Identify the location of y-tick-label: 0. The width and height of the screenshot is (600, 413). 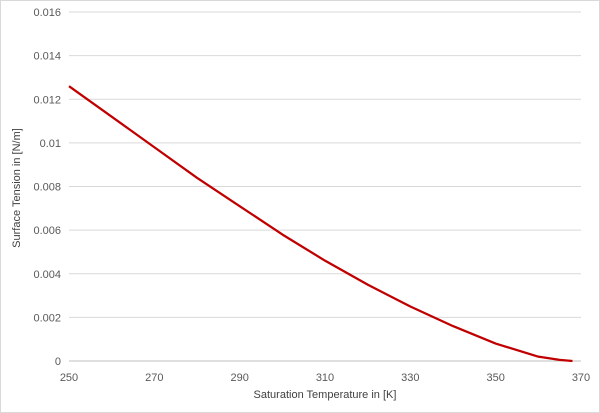
(58, 362).